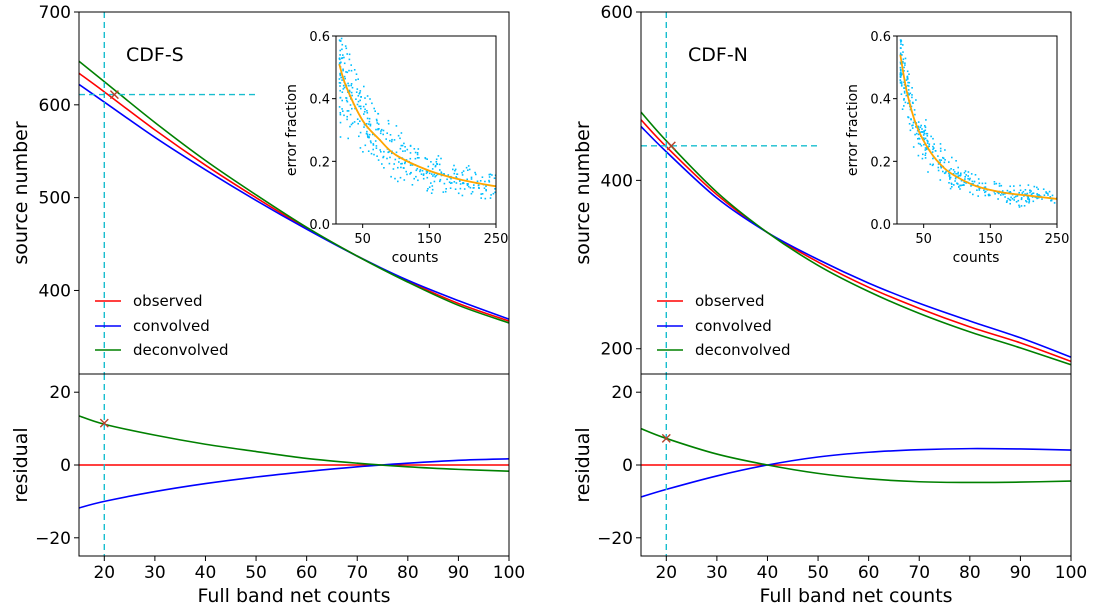 The image size is (1094, 609). What do you see at coordinates (21, 192) in the screenshot?
I see `y-axis-label: source number` at bounding box center [21, 192].